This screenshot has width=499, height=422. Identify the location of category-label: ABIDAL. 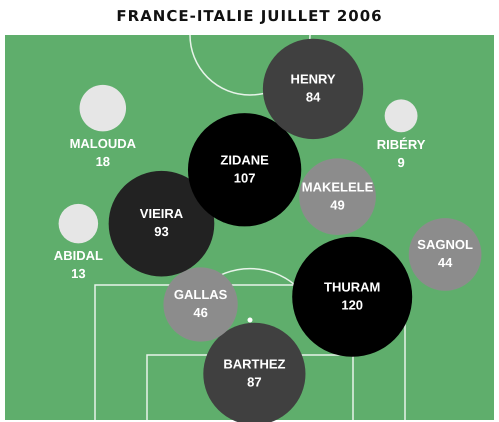
(78, 255).